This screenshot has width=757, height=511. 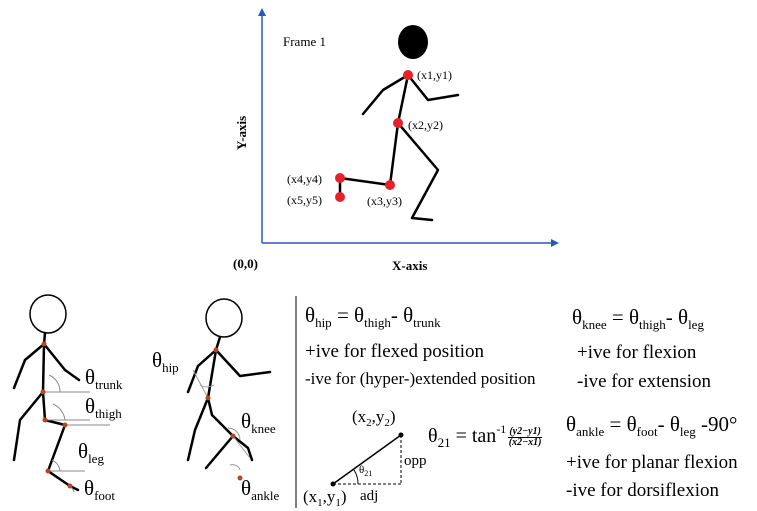 I want to click on adj-label: adj, so click(x=369, y=496).